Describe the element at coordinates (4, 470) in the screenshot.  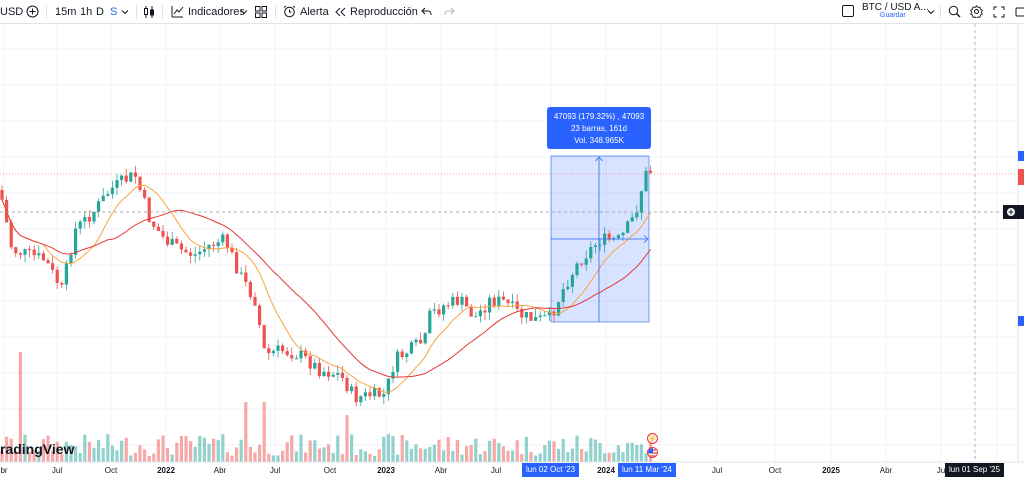
I see `time-axis-label: br` at that location.